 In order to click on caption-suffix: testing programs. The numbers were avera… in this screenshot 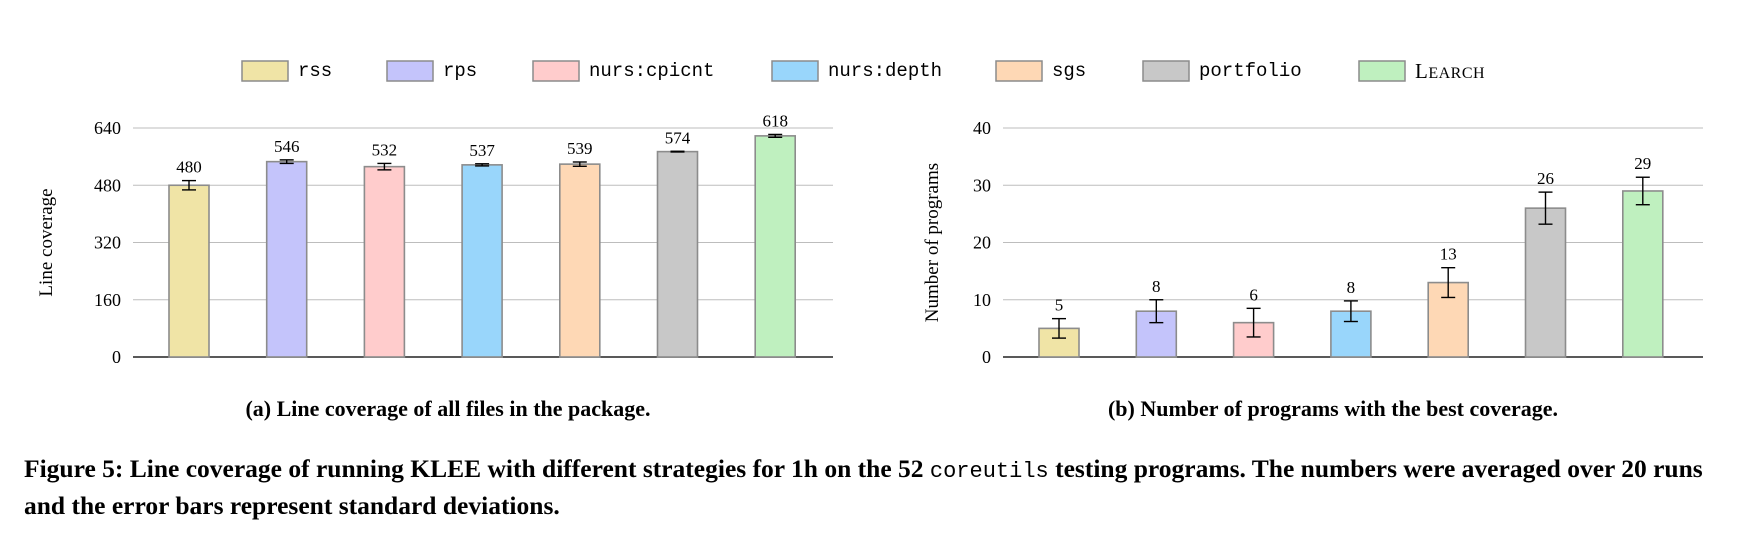, I will do `click(863, 487)`.